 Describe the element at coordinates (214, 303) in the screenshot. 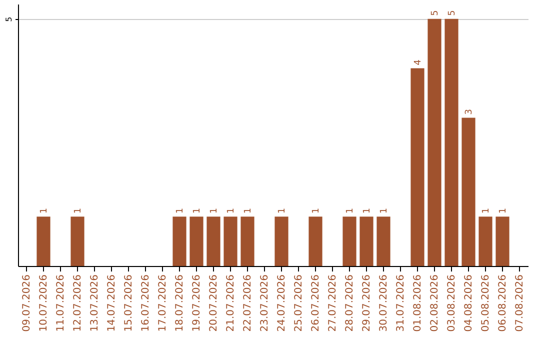

I see `x-tick-label: 20.07.2026` at that location.